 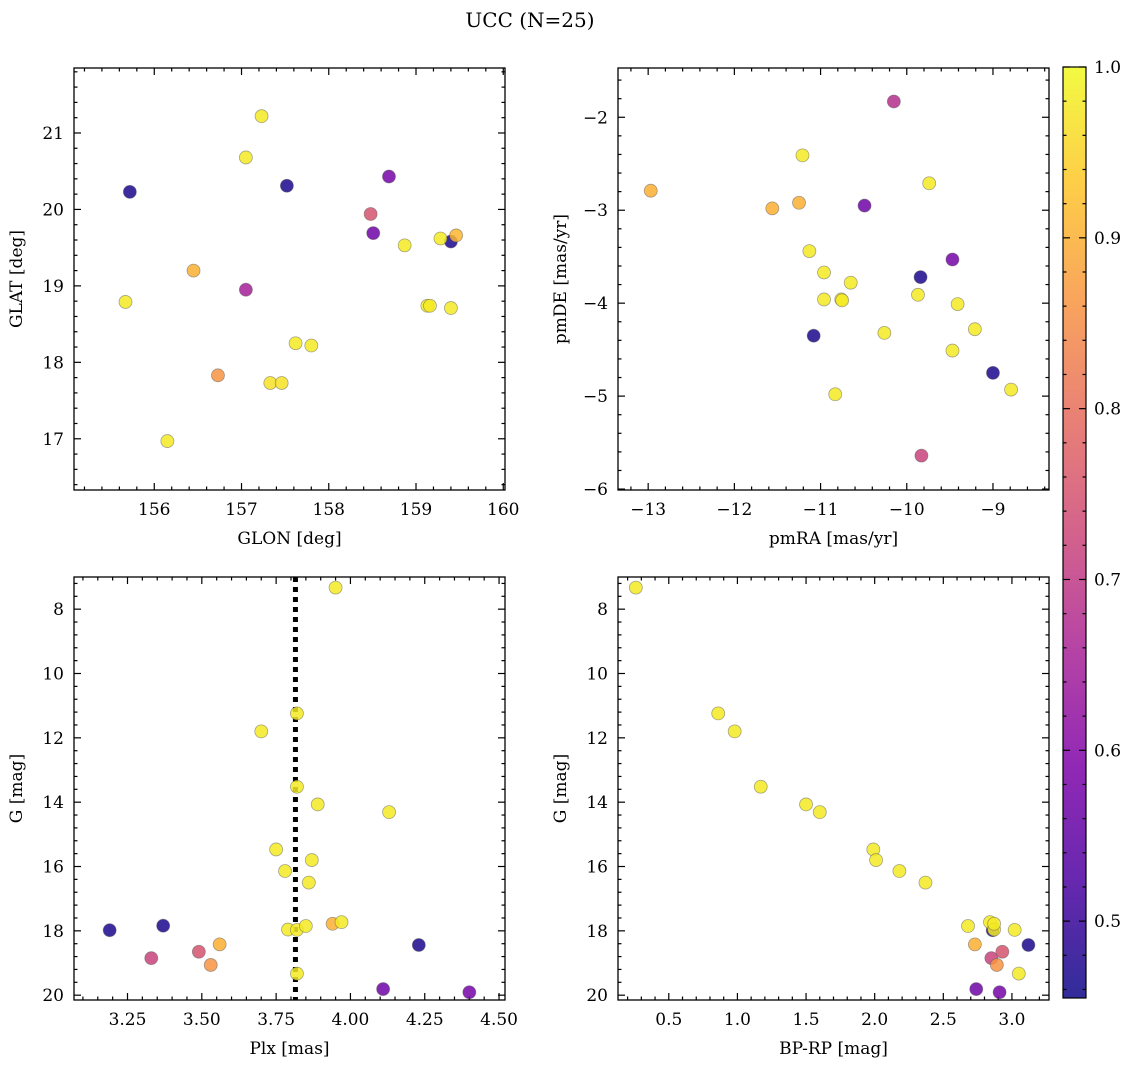 What do you see at coordinates (1011, 1020) in the screenshot?
I see `x-tick-label: 3.0` at bounding box center [1011, 1020].